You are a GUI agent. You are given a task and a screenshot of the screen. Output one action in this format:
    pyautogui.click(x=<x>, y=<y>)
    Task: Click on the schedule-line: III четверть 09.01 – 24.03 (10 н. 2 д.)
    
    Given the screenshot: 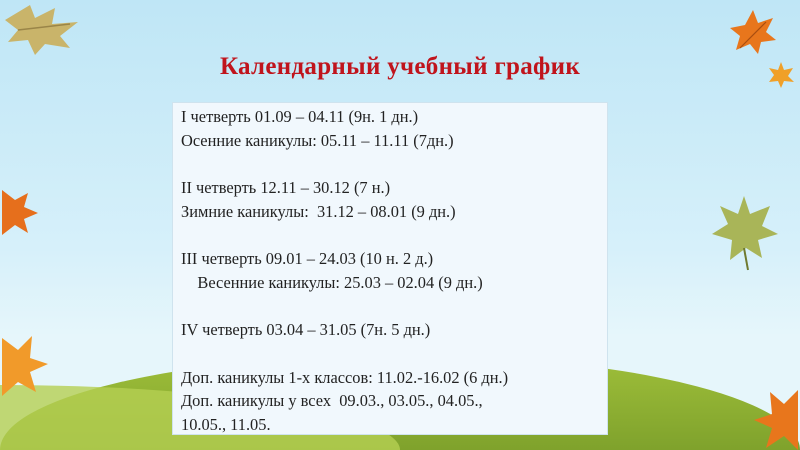 What is the action you would take?
    pyautogui.click(x=307, y=259)
    